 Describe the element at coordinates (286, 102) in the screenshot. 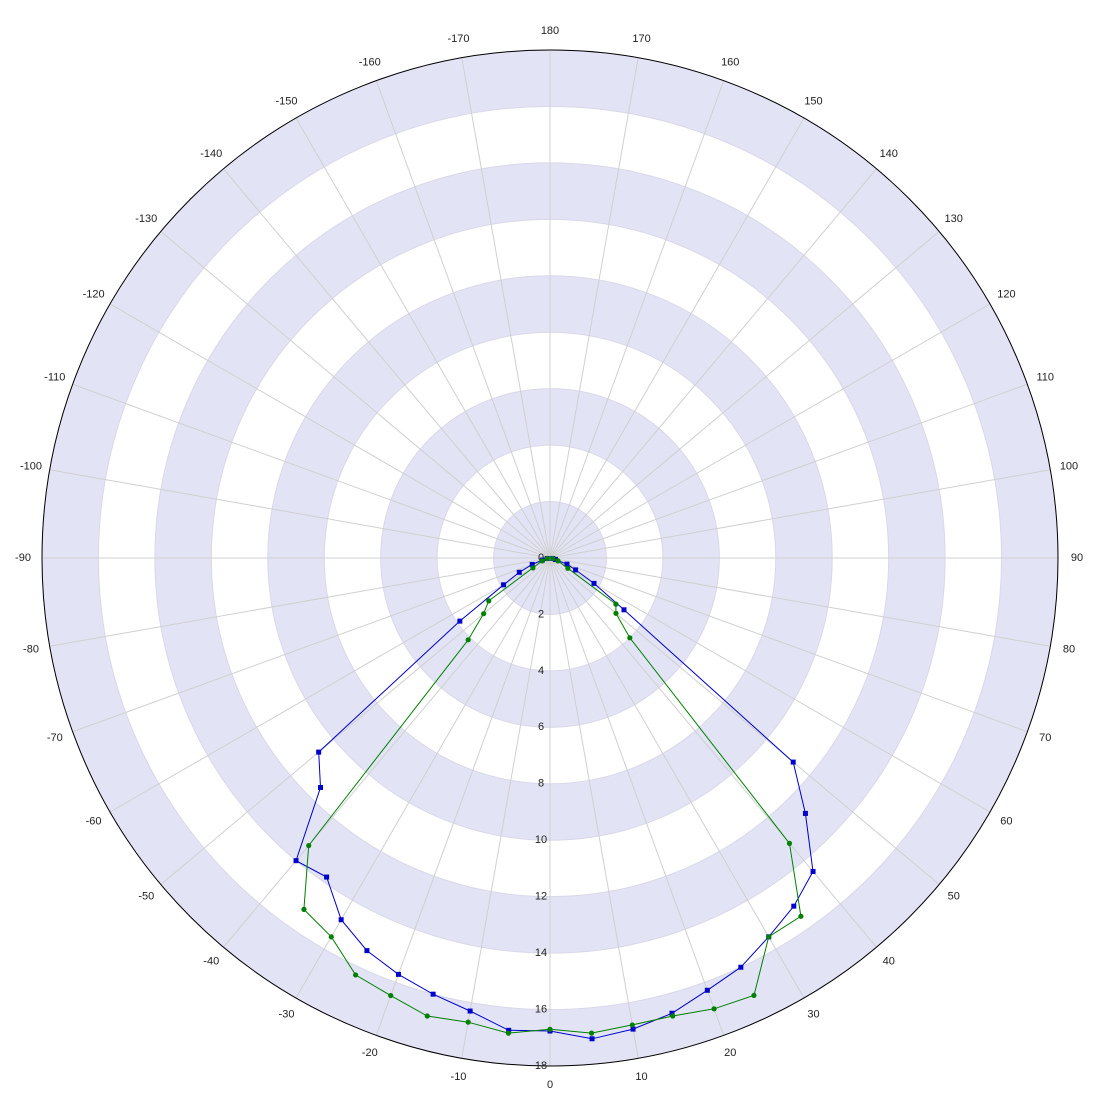

I see `theta-tick-label: -150` at that location.